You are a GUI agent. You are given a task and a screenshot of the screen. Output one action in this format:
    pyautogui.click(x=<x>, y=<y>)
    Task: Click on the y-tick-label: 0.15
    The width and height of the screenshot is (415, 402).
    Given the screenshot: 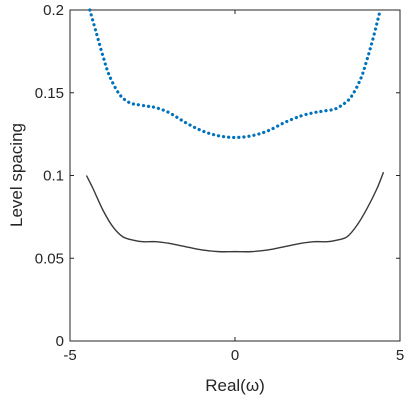 What is the action you would take?
    pyautogui.click(x=49, y=93)
    